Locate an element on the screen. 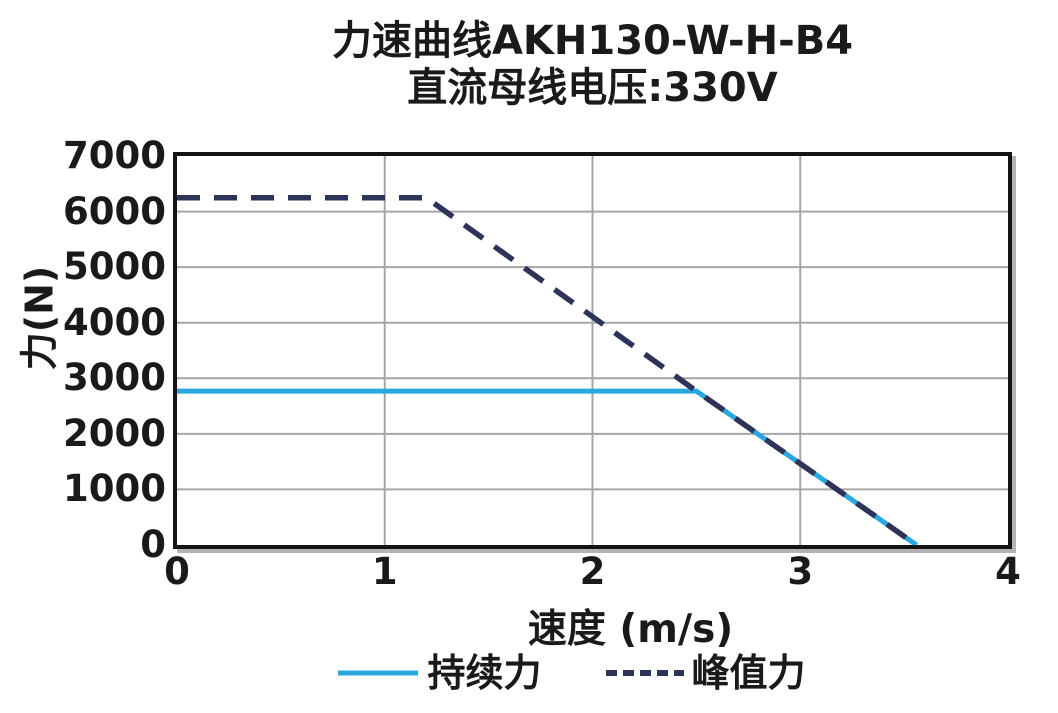 The width and height of the screenshot is (1058, 713). continuous-line-swatch is located at coordinates (378, 673).